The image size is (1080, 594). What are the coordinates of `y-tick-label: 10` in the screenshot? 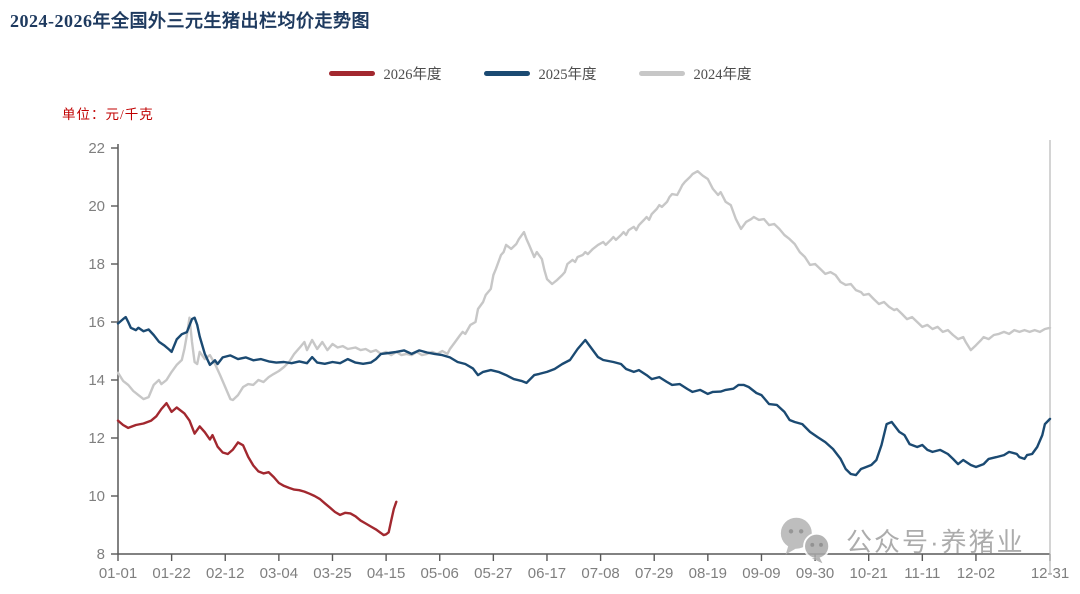 It's located at (96, 496).